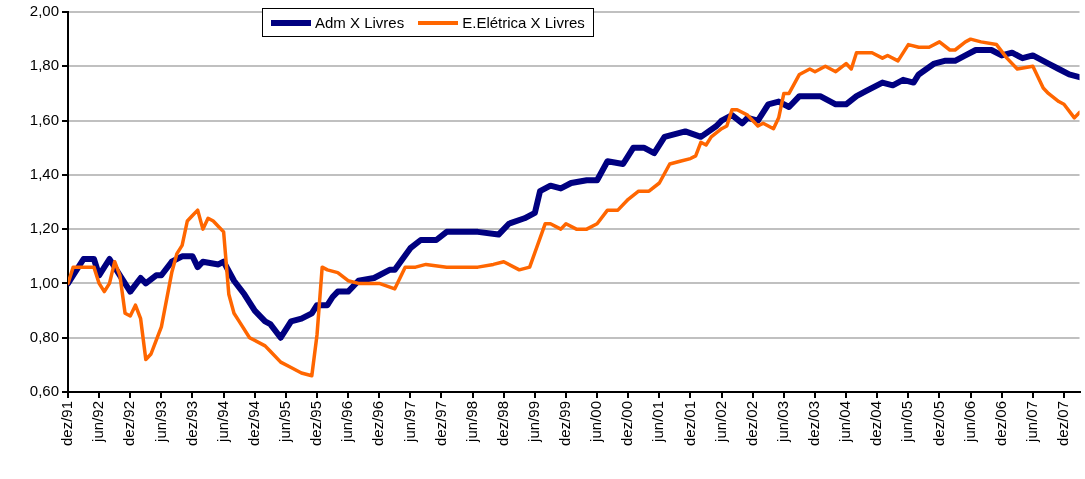 The width and height of the screenshot is (1085, 479). What do you see at coordinates (98, 422) in the screenshot?
I see `x-tick-label: jun/92` at bounding box center [98, 422].